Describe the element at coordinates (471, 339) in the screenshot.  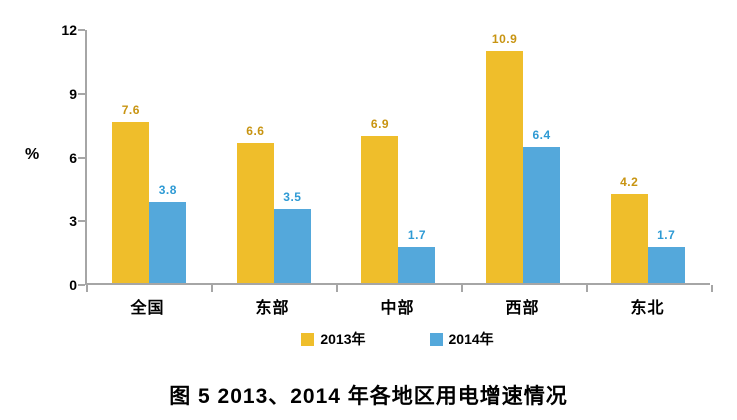
I see `legend-label: 2014年` at that location.